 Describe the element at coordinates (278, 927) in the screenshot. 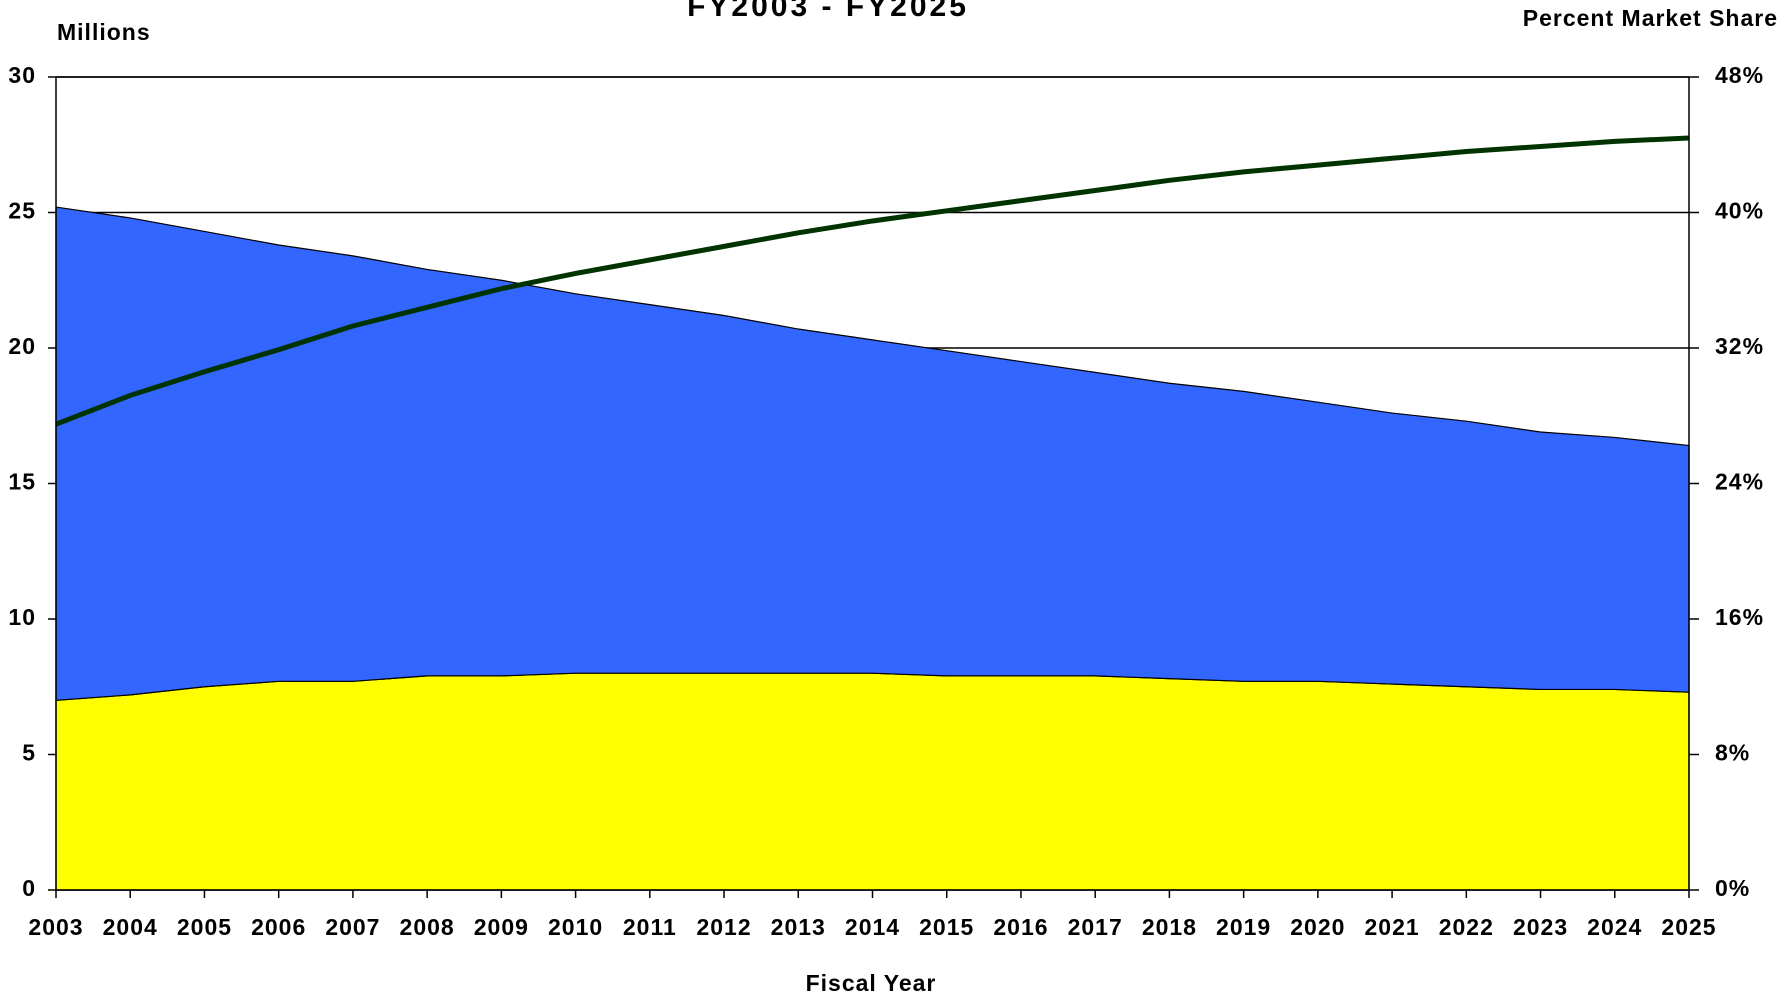

I see `x-tick-label: 2006` at that location.